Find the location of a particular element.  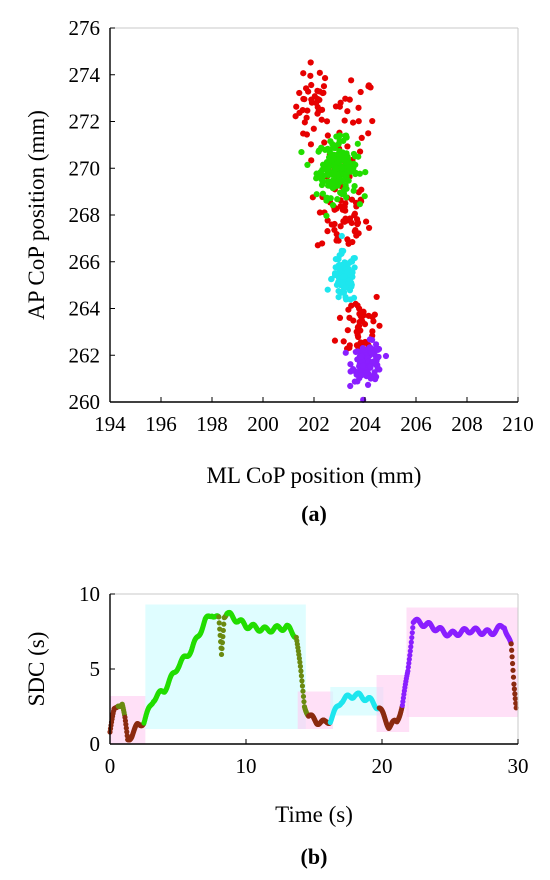

panel-a-xtick-label: 200 is located at coordinates (263, 424).